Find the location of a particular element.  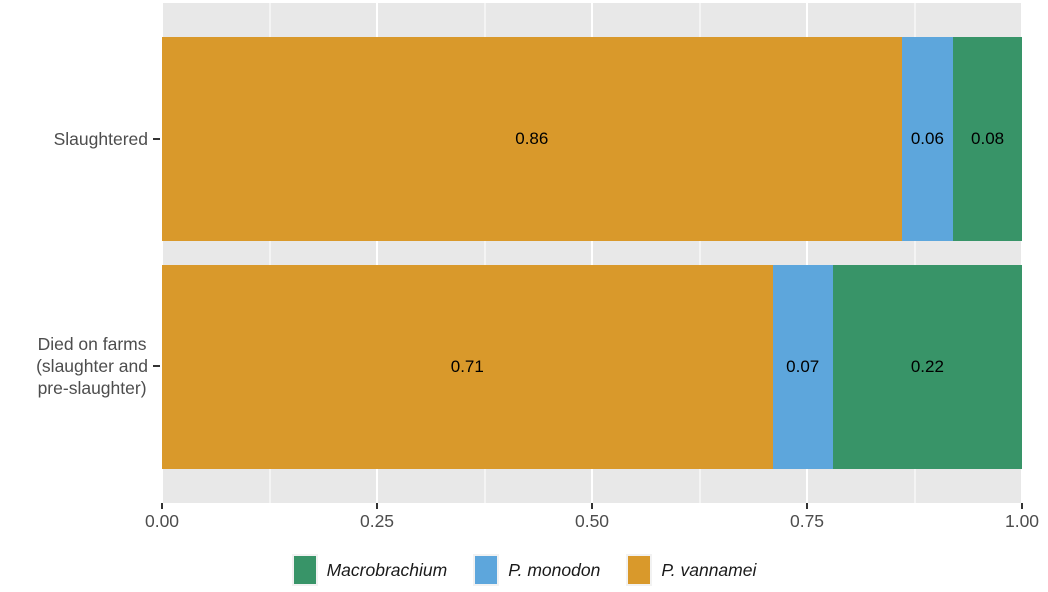

bar-value-label: 0.06 is located at coordinates (927, 138).